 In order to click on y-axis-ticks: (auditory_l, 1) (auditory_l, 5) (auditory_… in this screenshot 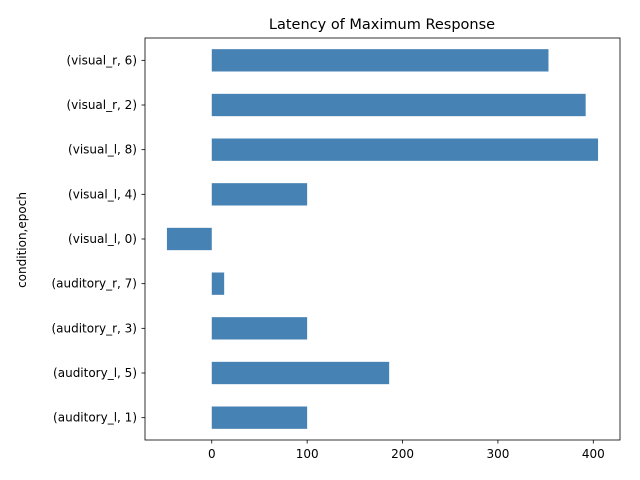, I will do `click(98, 239)`.